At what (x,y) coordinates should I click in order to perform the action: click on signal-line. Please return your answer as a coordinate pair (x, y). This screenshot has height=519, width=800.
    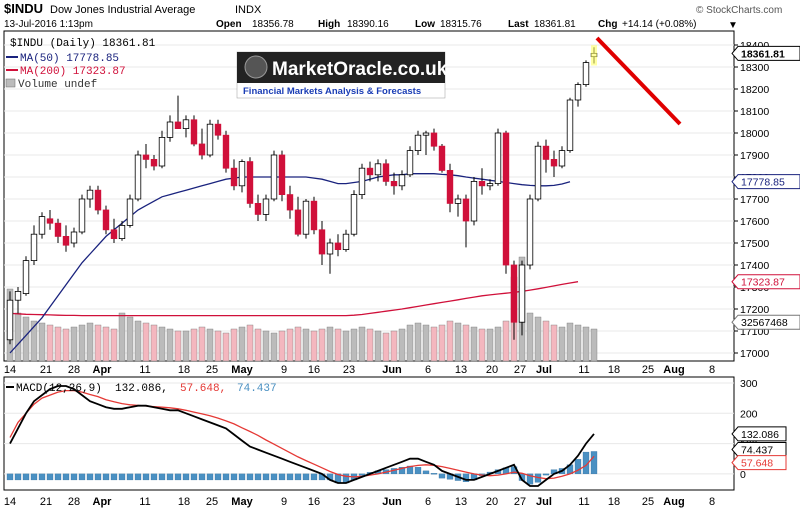
    Looking at the image, I should click on (302, 434).